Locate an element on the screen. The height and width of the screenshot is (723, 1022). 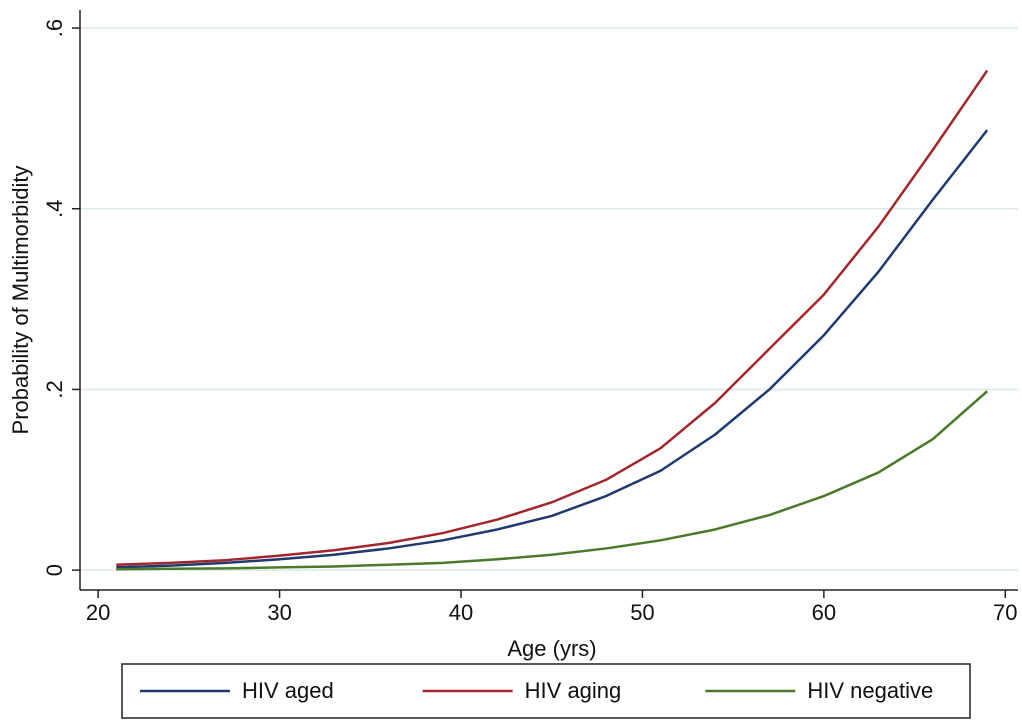
x-tick-label: 30 is located at coordinates (279, 612).